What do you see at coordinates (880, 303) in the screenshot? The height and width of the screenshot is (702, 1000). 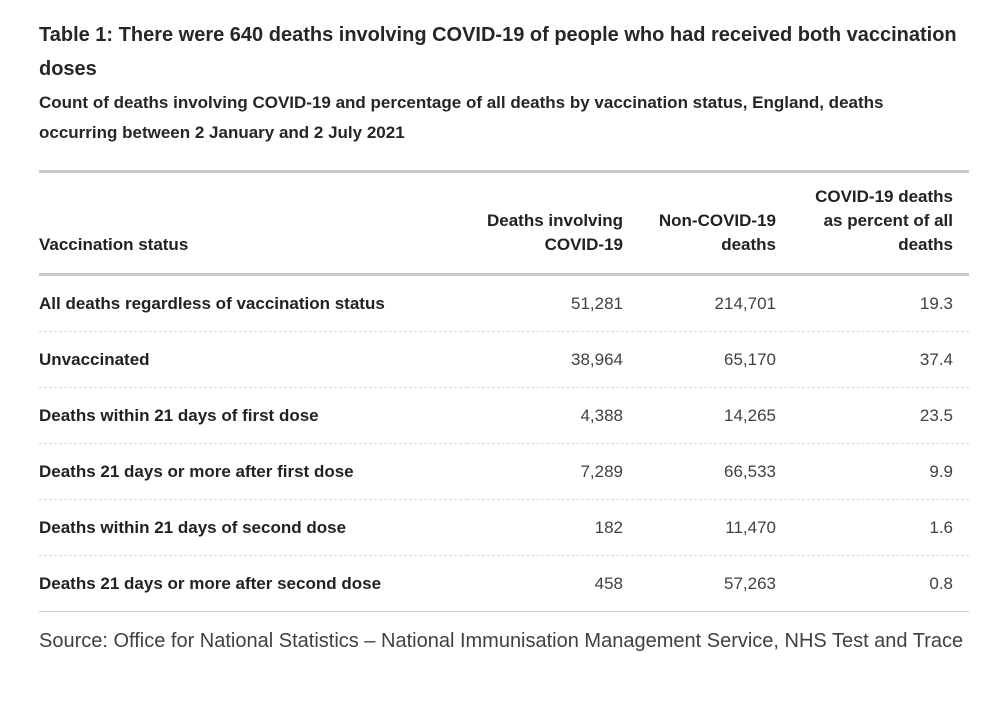 I see `percent-value: 19.3` at bounding box center [880, 303].